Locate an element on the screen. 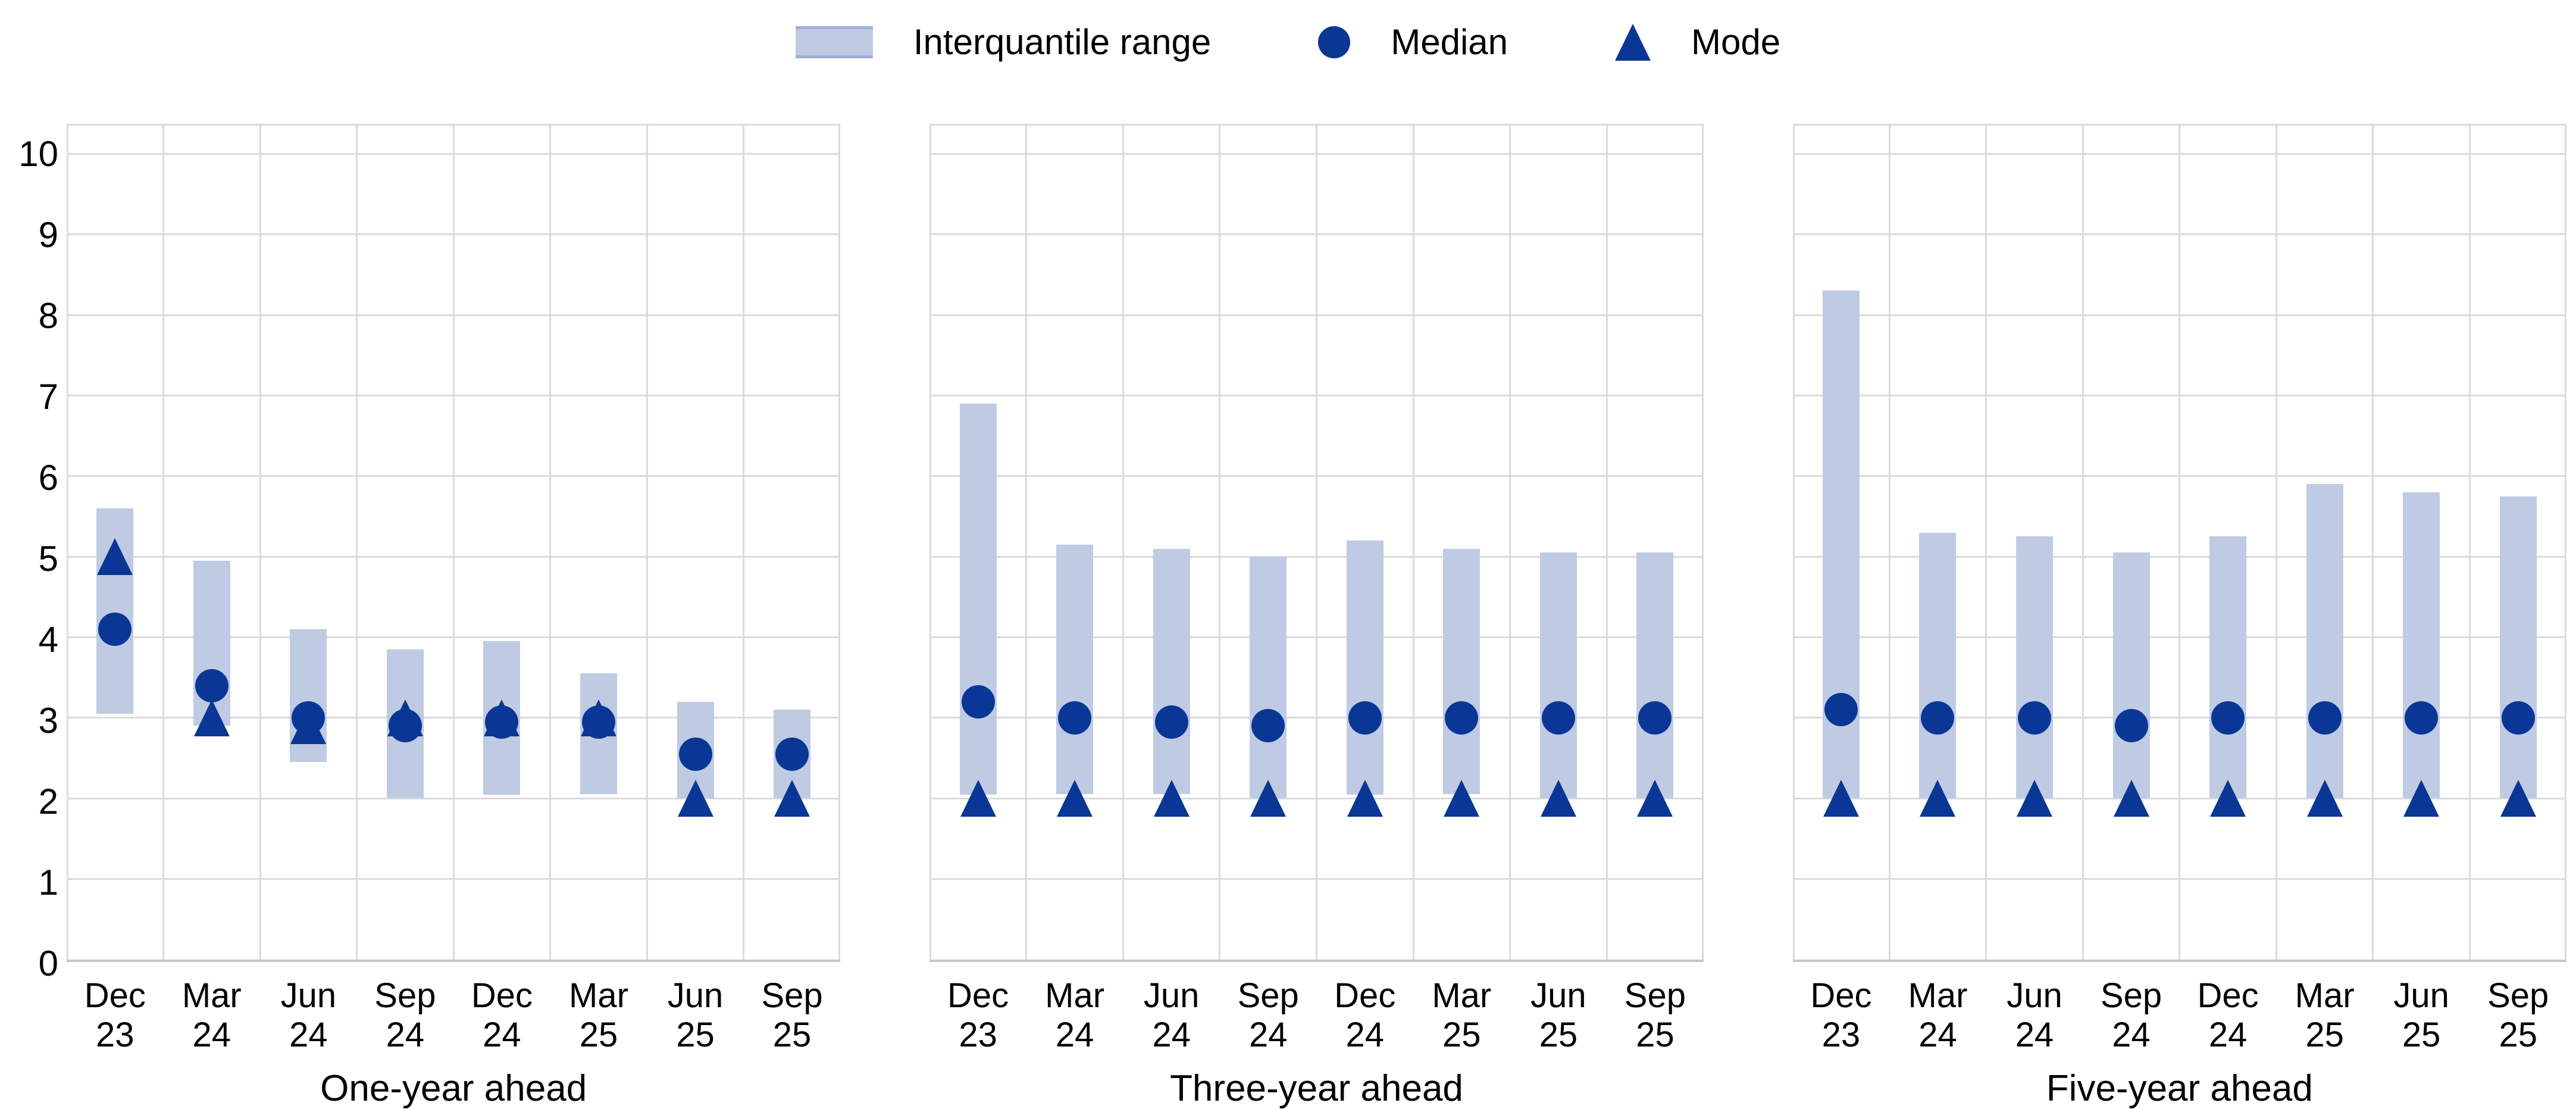  legend-item-mode: Mode is located at coordinates (1697, 42).